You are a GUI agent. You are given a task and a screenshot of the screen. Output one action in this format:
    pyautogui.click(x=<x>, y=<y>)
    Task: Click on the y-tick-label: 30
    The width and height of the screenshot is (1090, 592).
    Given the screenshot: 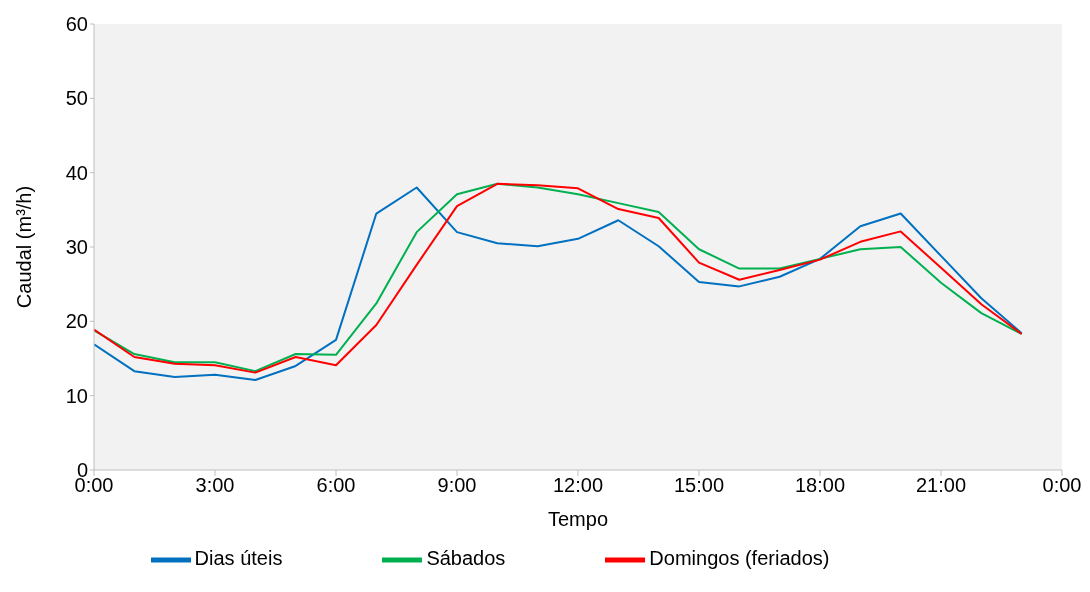 What is the action you would take?
    pyautogui.click(x=76, y=247)
    